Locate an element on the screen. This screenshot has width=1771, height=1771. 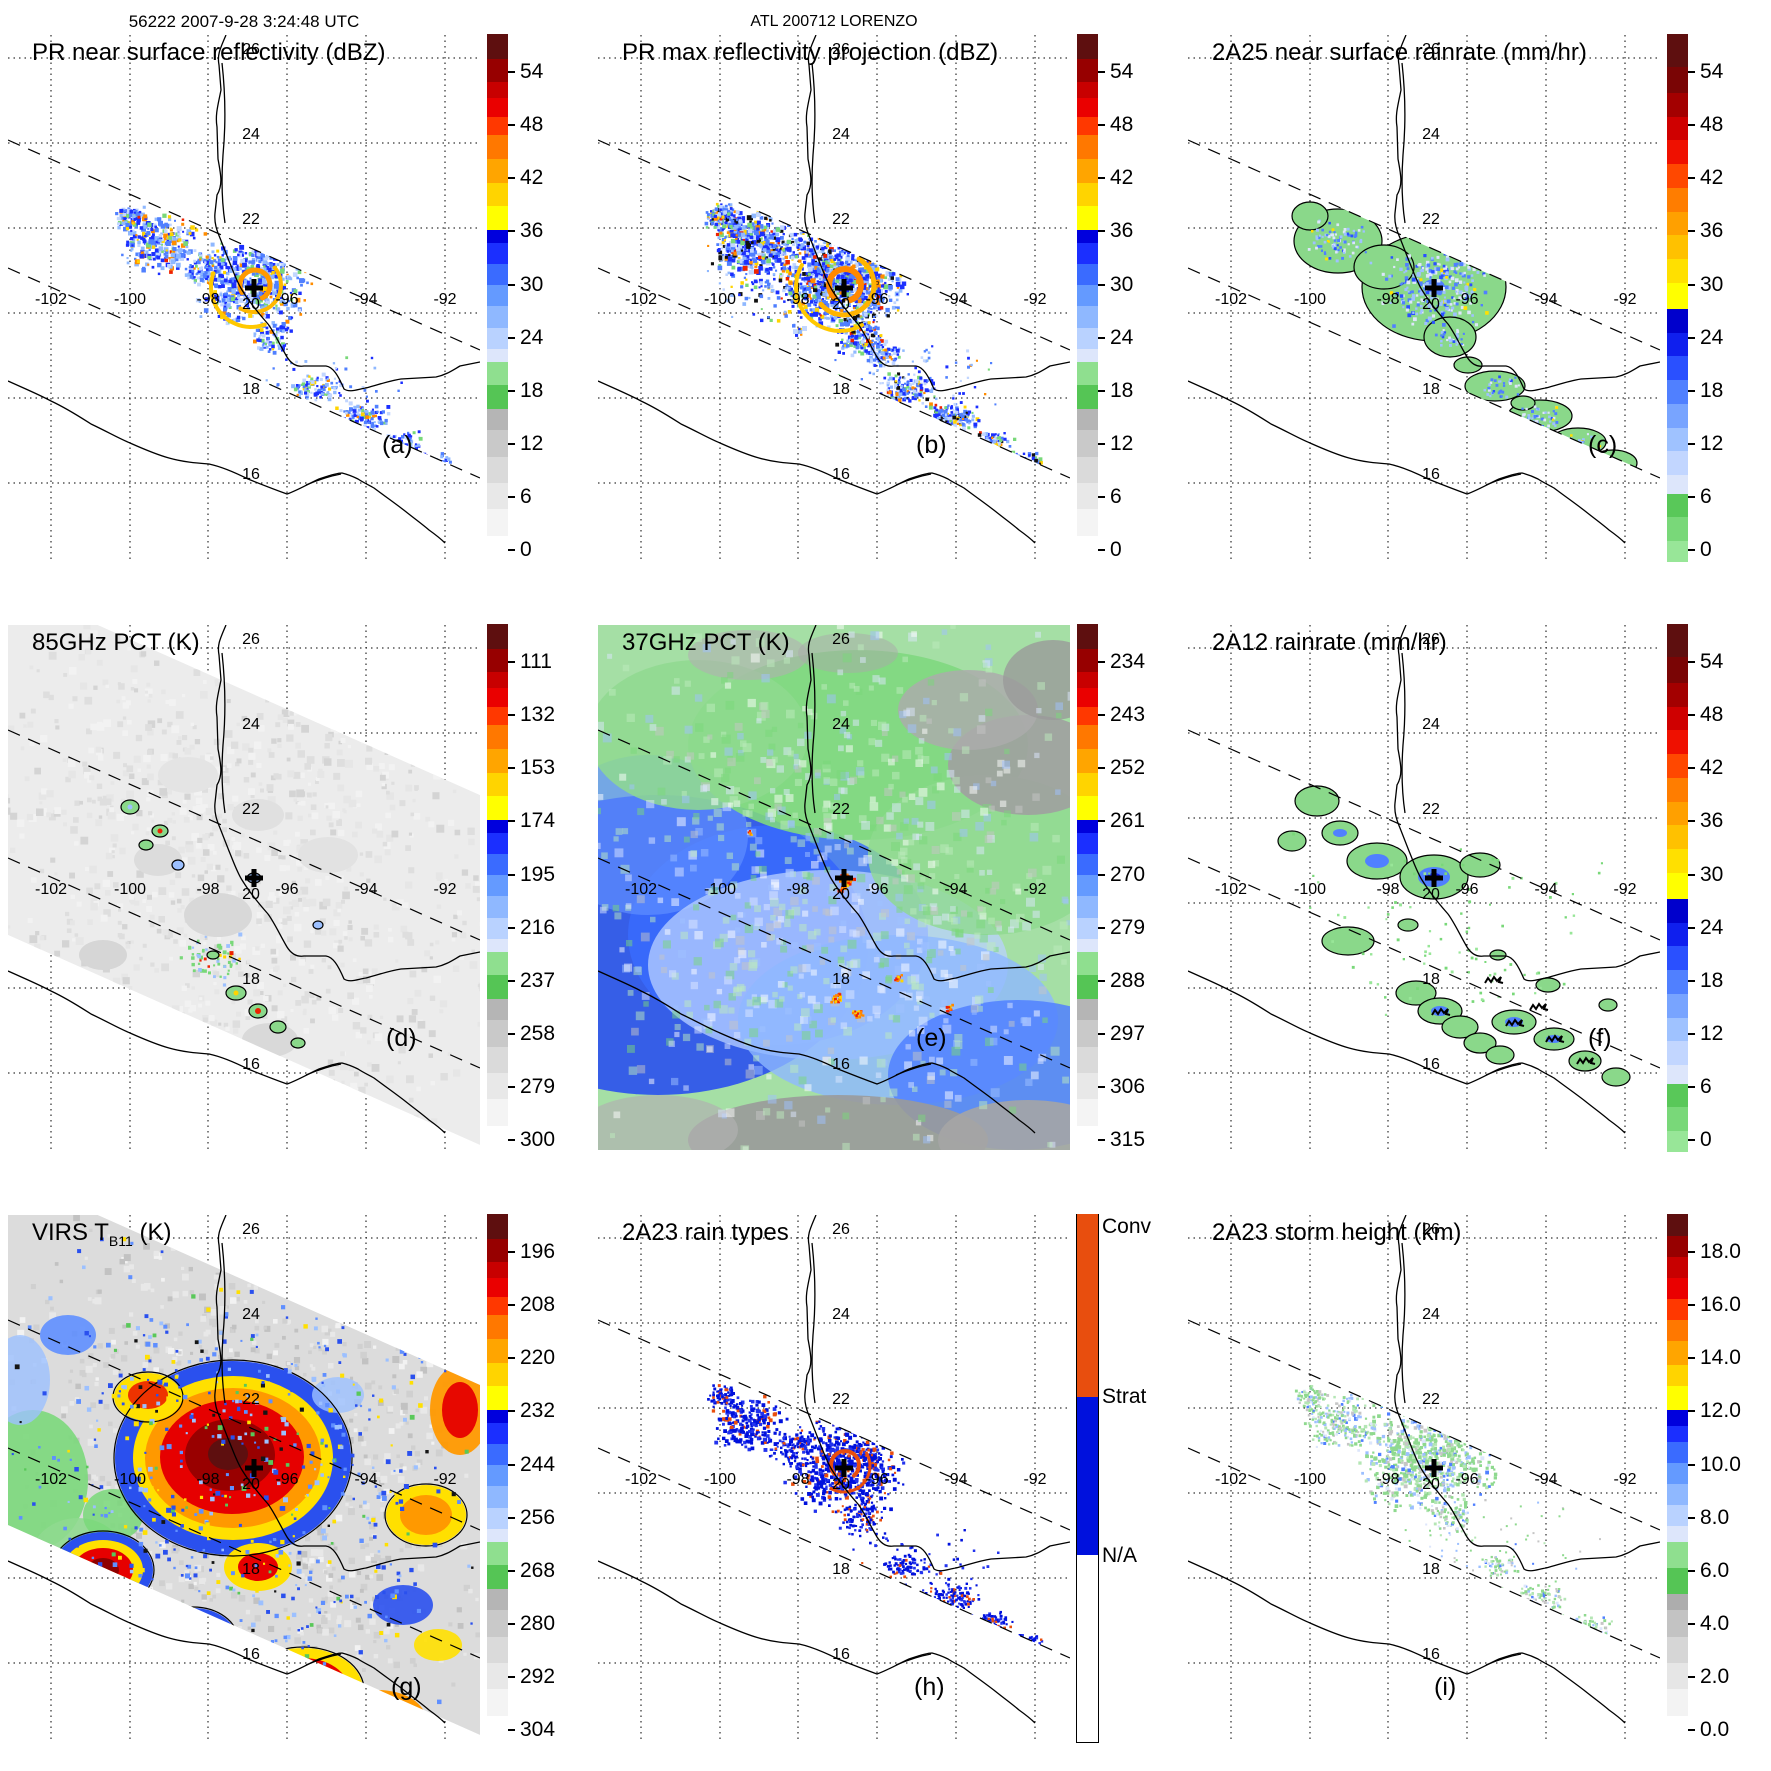
storm-center-marker is located at coordinates (1434, 878).